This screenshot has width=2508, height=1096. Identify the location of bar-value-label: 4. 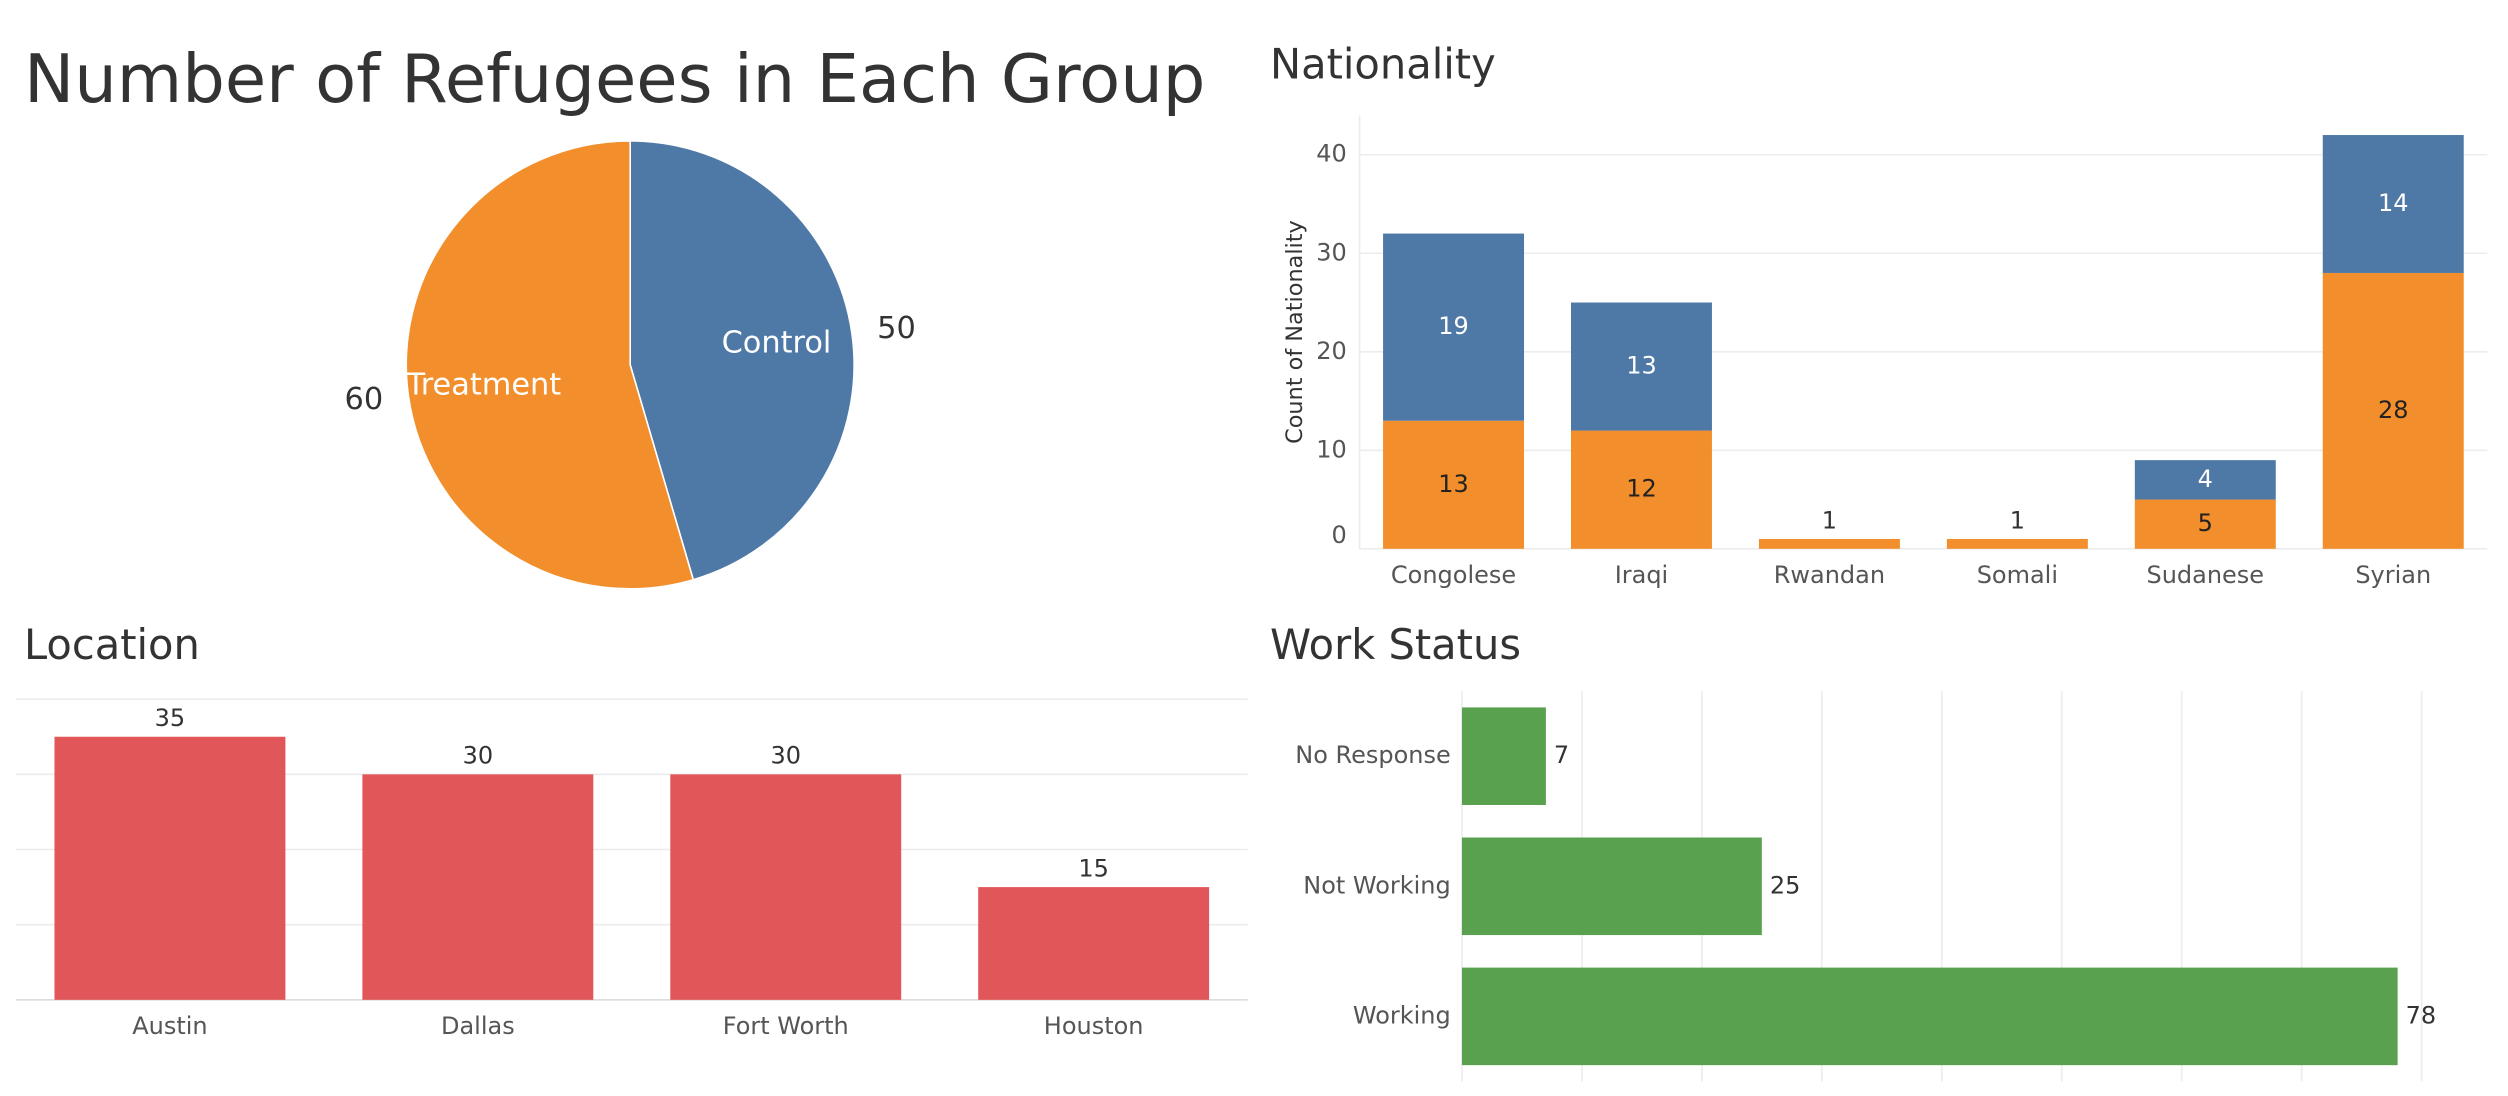
(2205, 479).